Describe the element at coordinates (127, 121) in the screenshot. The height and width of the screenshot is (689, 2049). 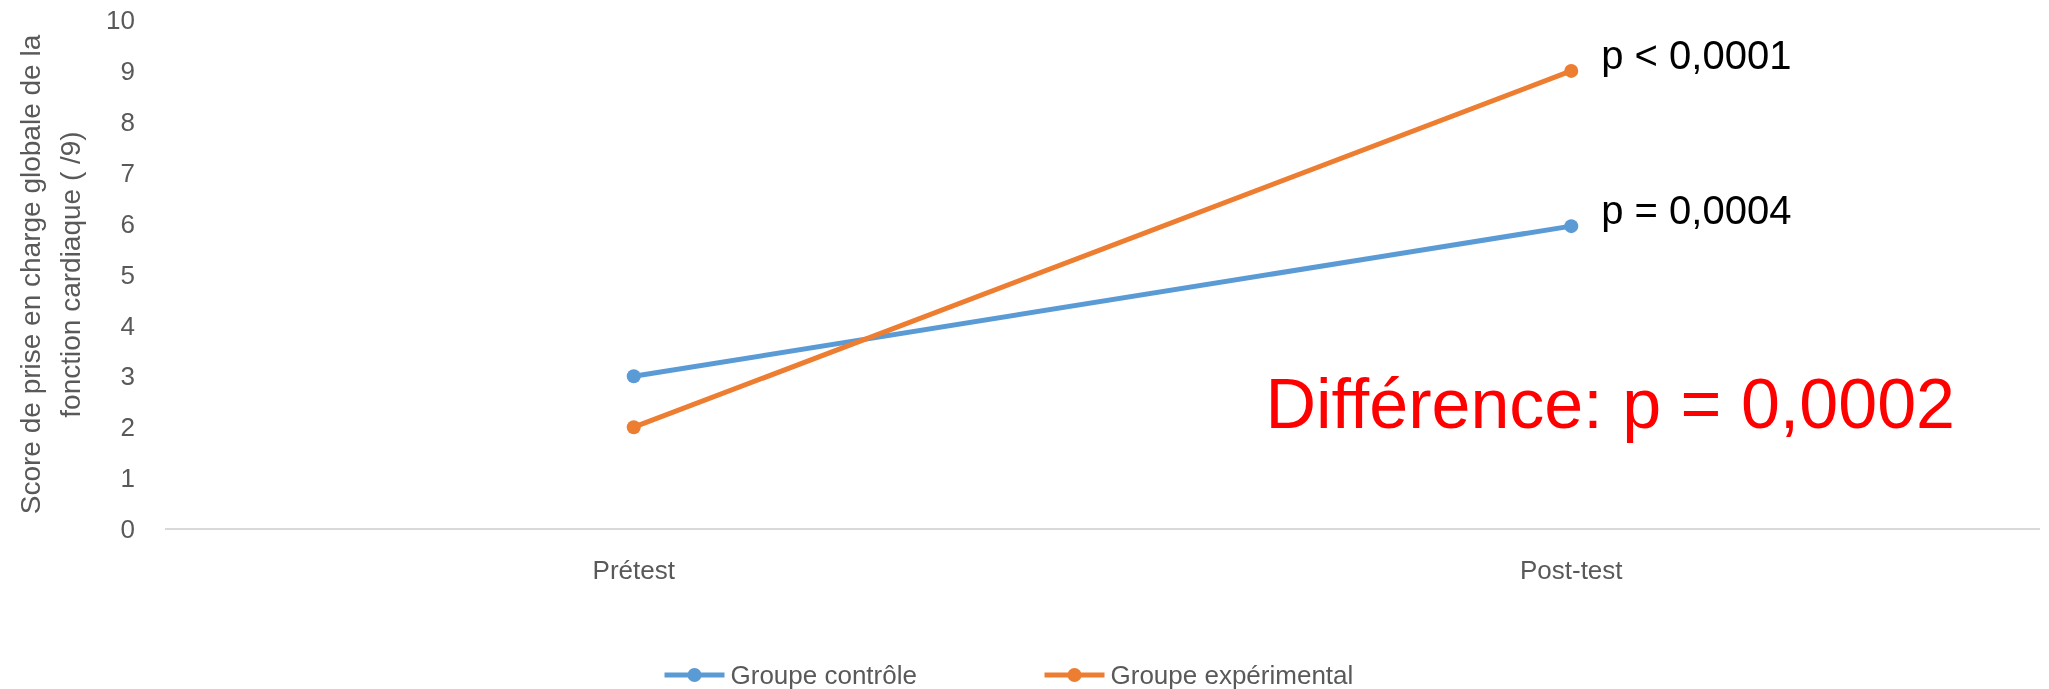
I see `y-tick-label: 8` at that location.